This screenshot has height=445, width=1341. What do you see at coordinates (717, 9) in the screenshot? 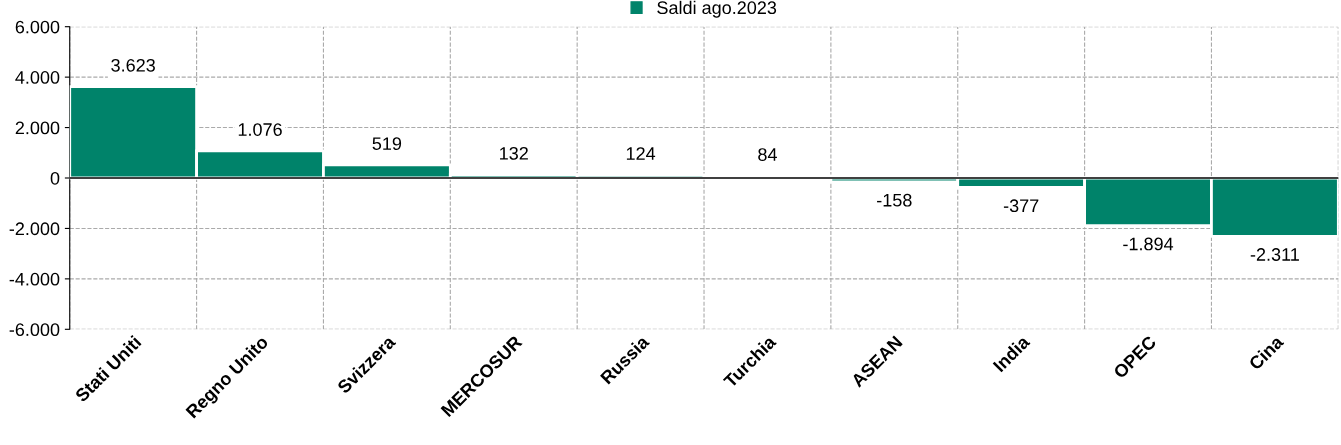
I see `legend-label: Saldi ago.2023` at bounding box center [717, 9].